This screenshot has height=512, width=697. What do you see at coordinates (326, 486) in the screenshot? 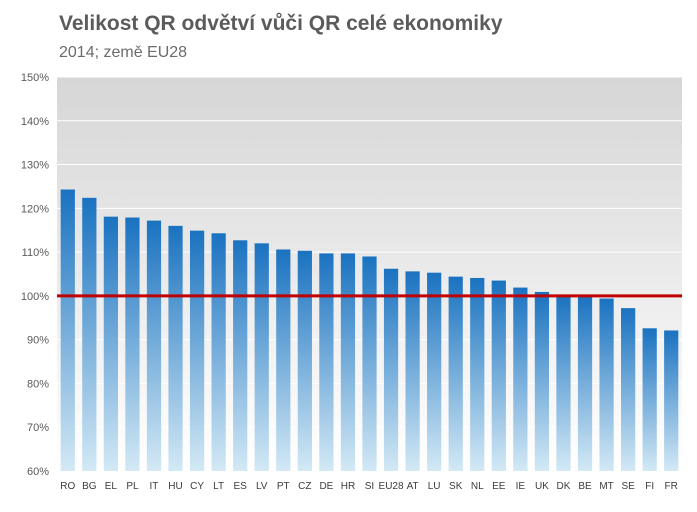
I see `x-tick-label: DE` at bounding box center [326, 486].